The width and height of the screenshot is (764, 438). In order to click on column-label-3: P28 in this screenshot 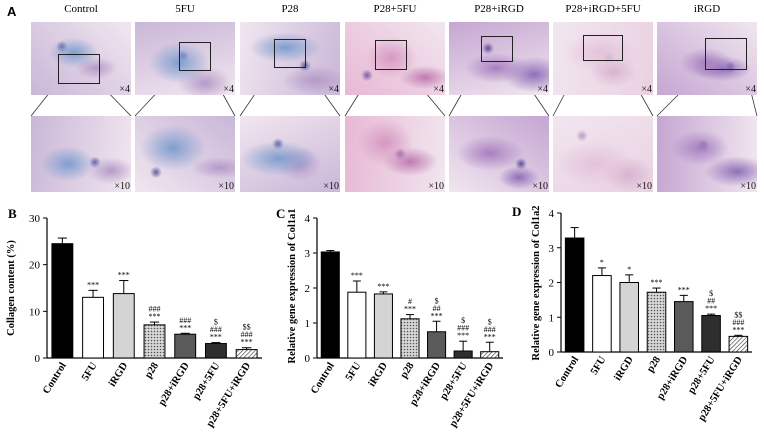, I will do `click(290, 9)`.